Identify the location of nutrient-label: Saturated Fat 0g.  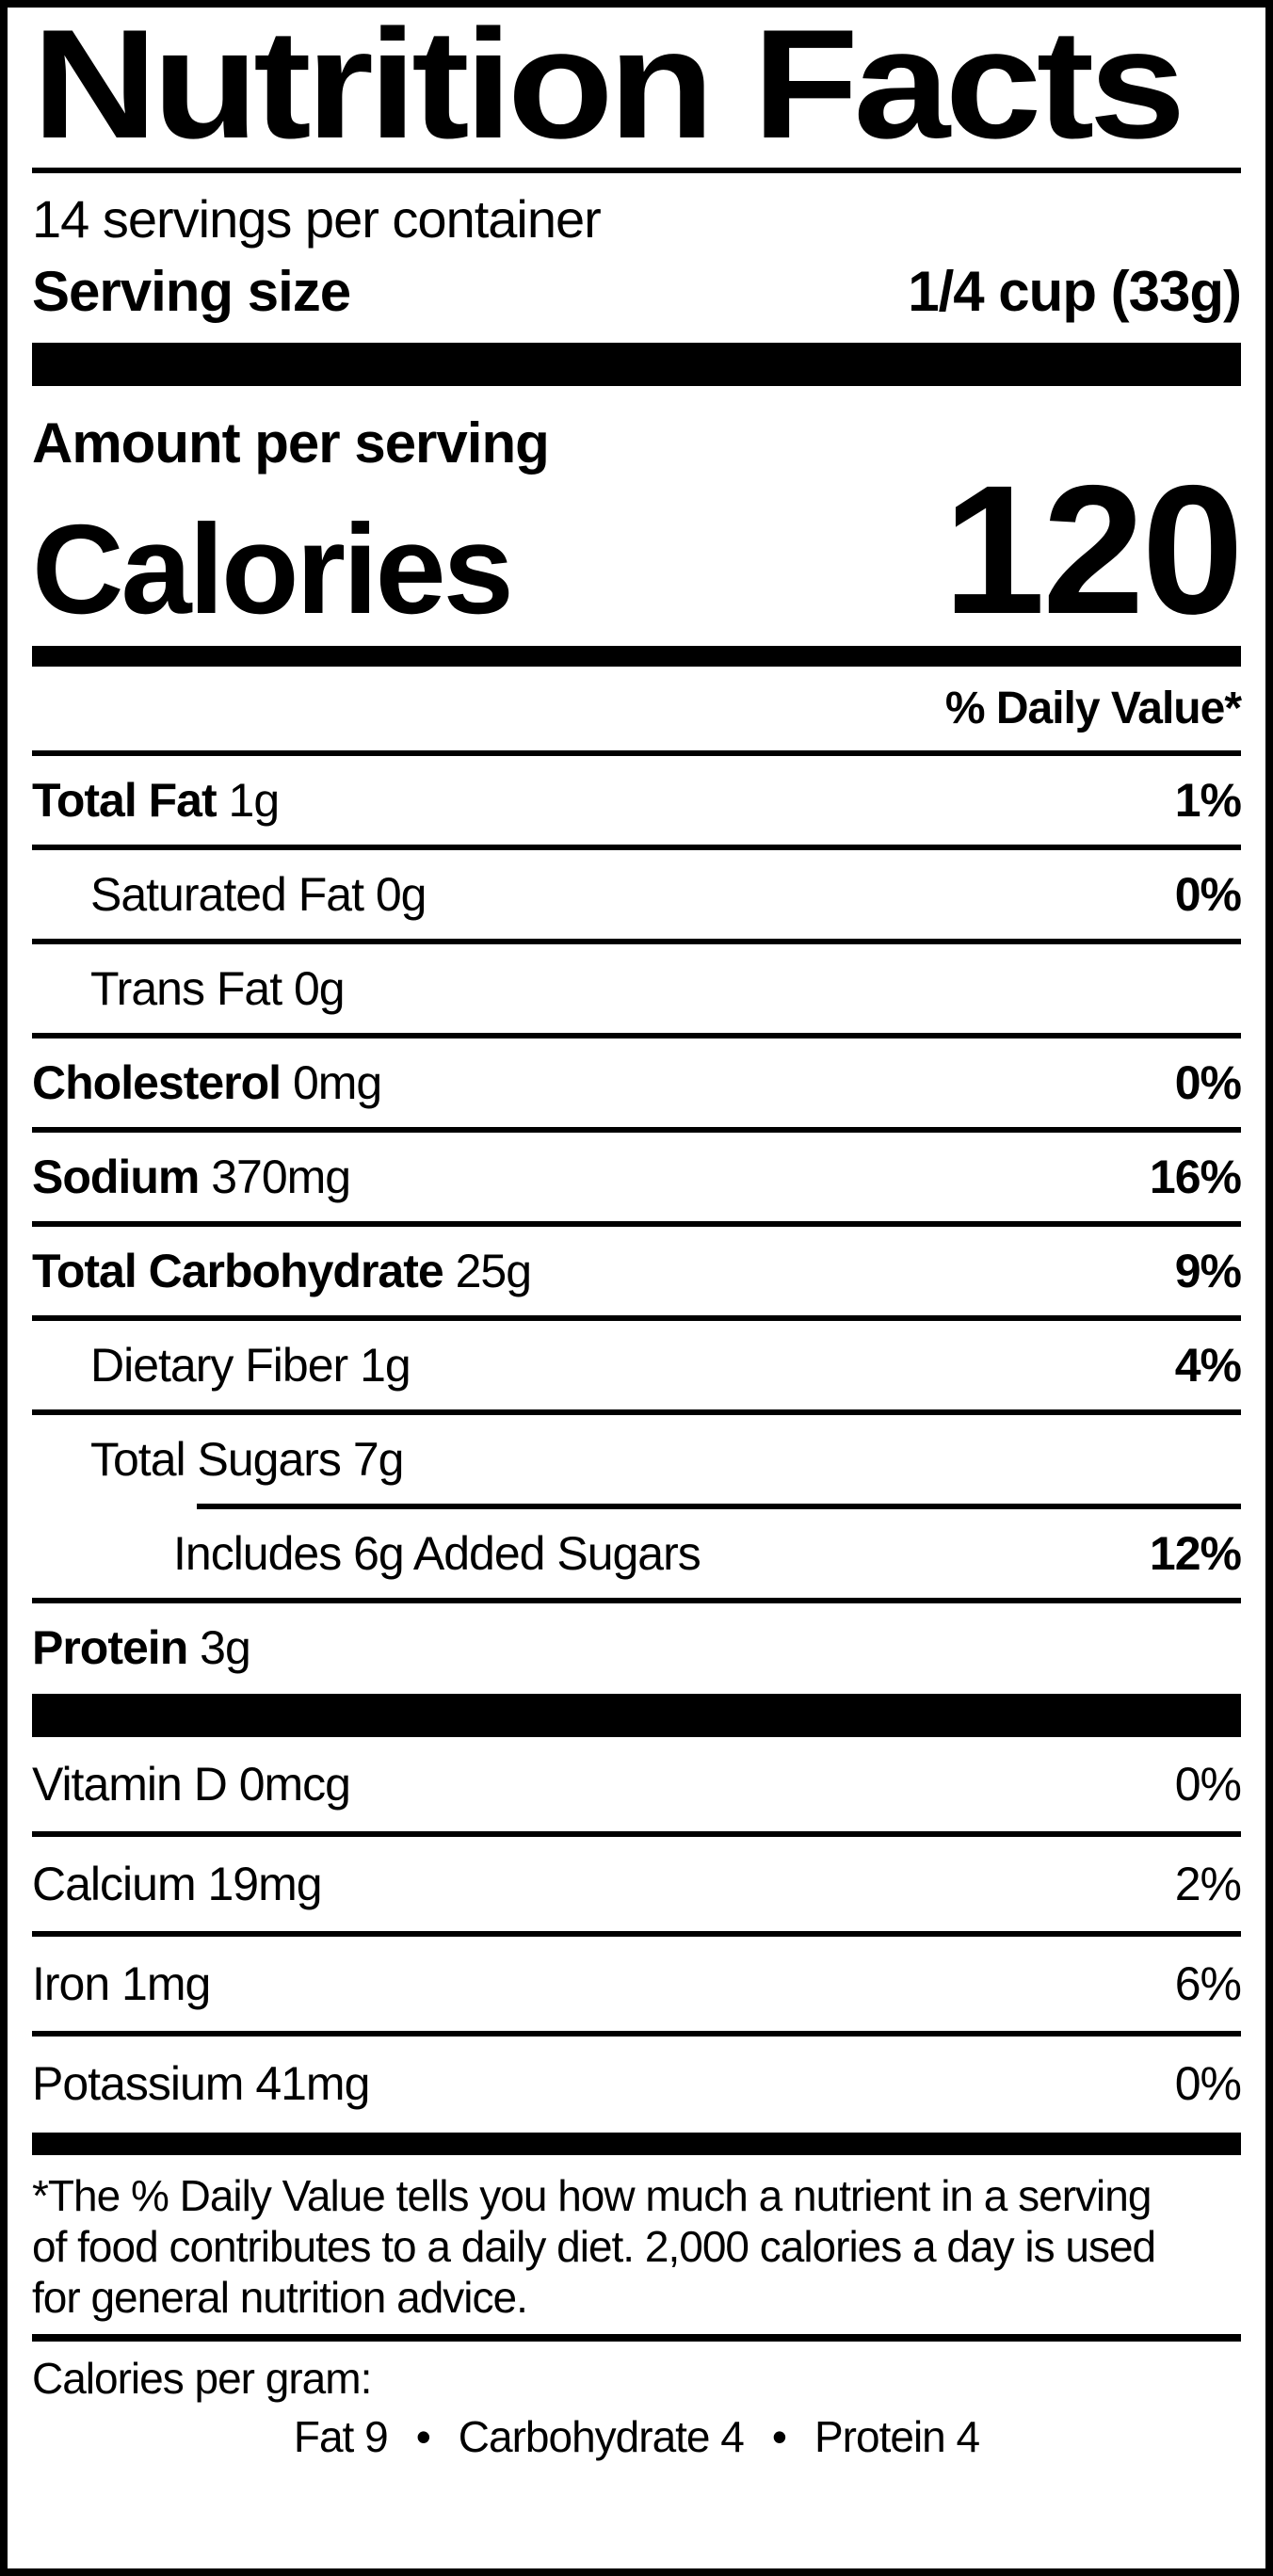
(258, 894).